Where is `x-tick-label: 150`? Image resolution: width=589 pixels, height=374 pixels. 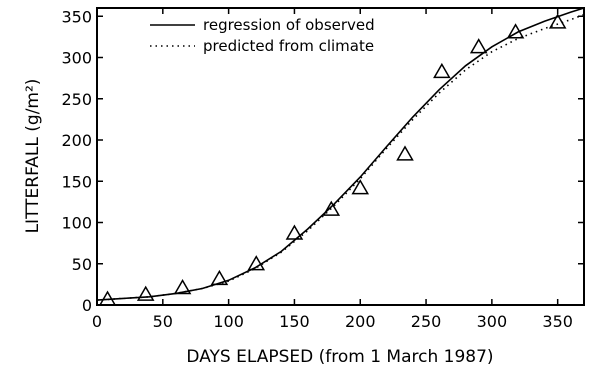 x-tick-label: 150 is located at coordinates (294, 321).